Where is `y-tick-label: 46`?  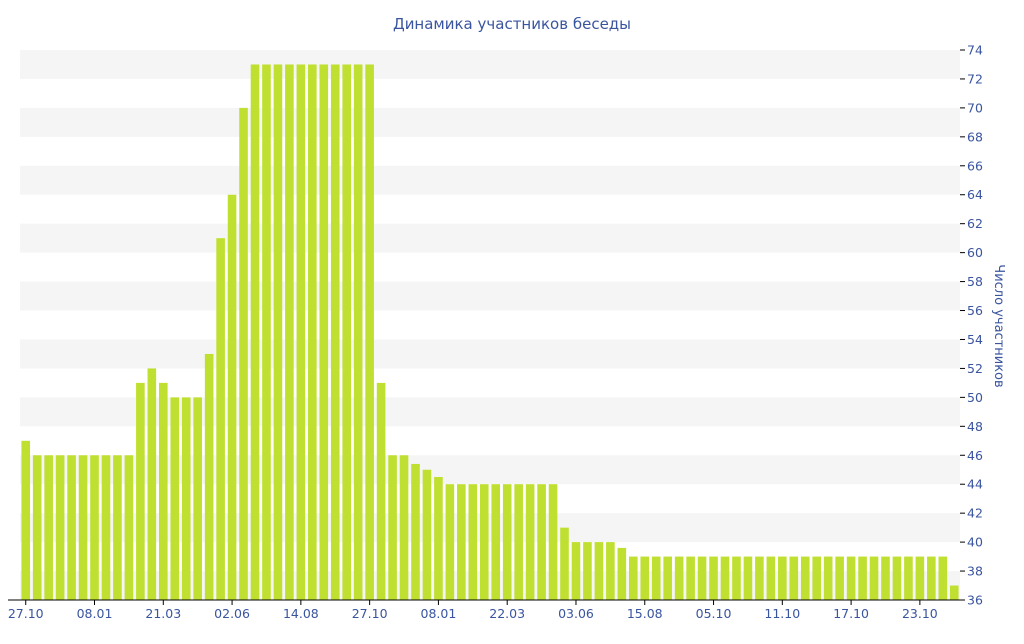
y-tick-label: 46 is located at coordinates (975, 455).